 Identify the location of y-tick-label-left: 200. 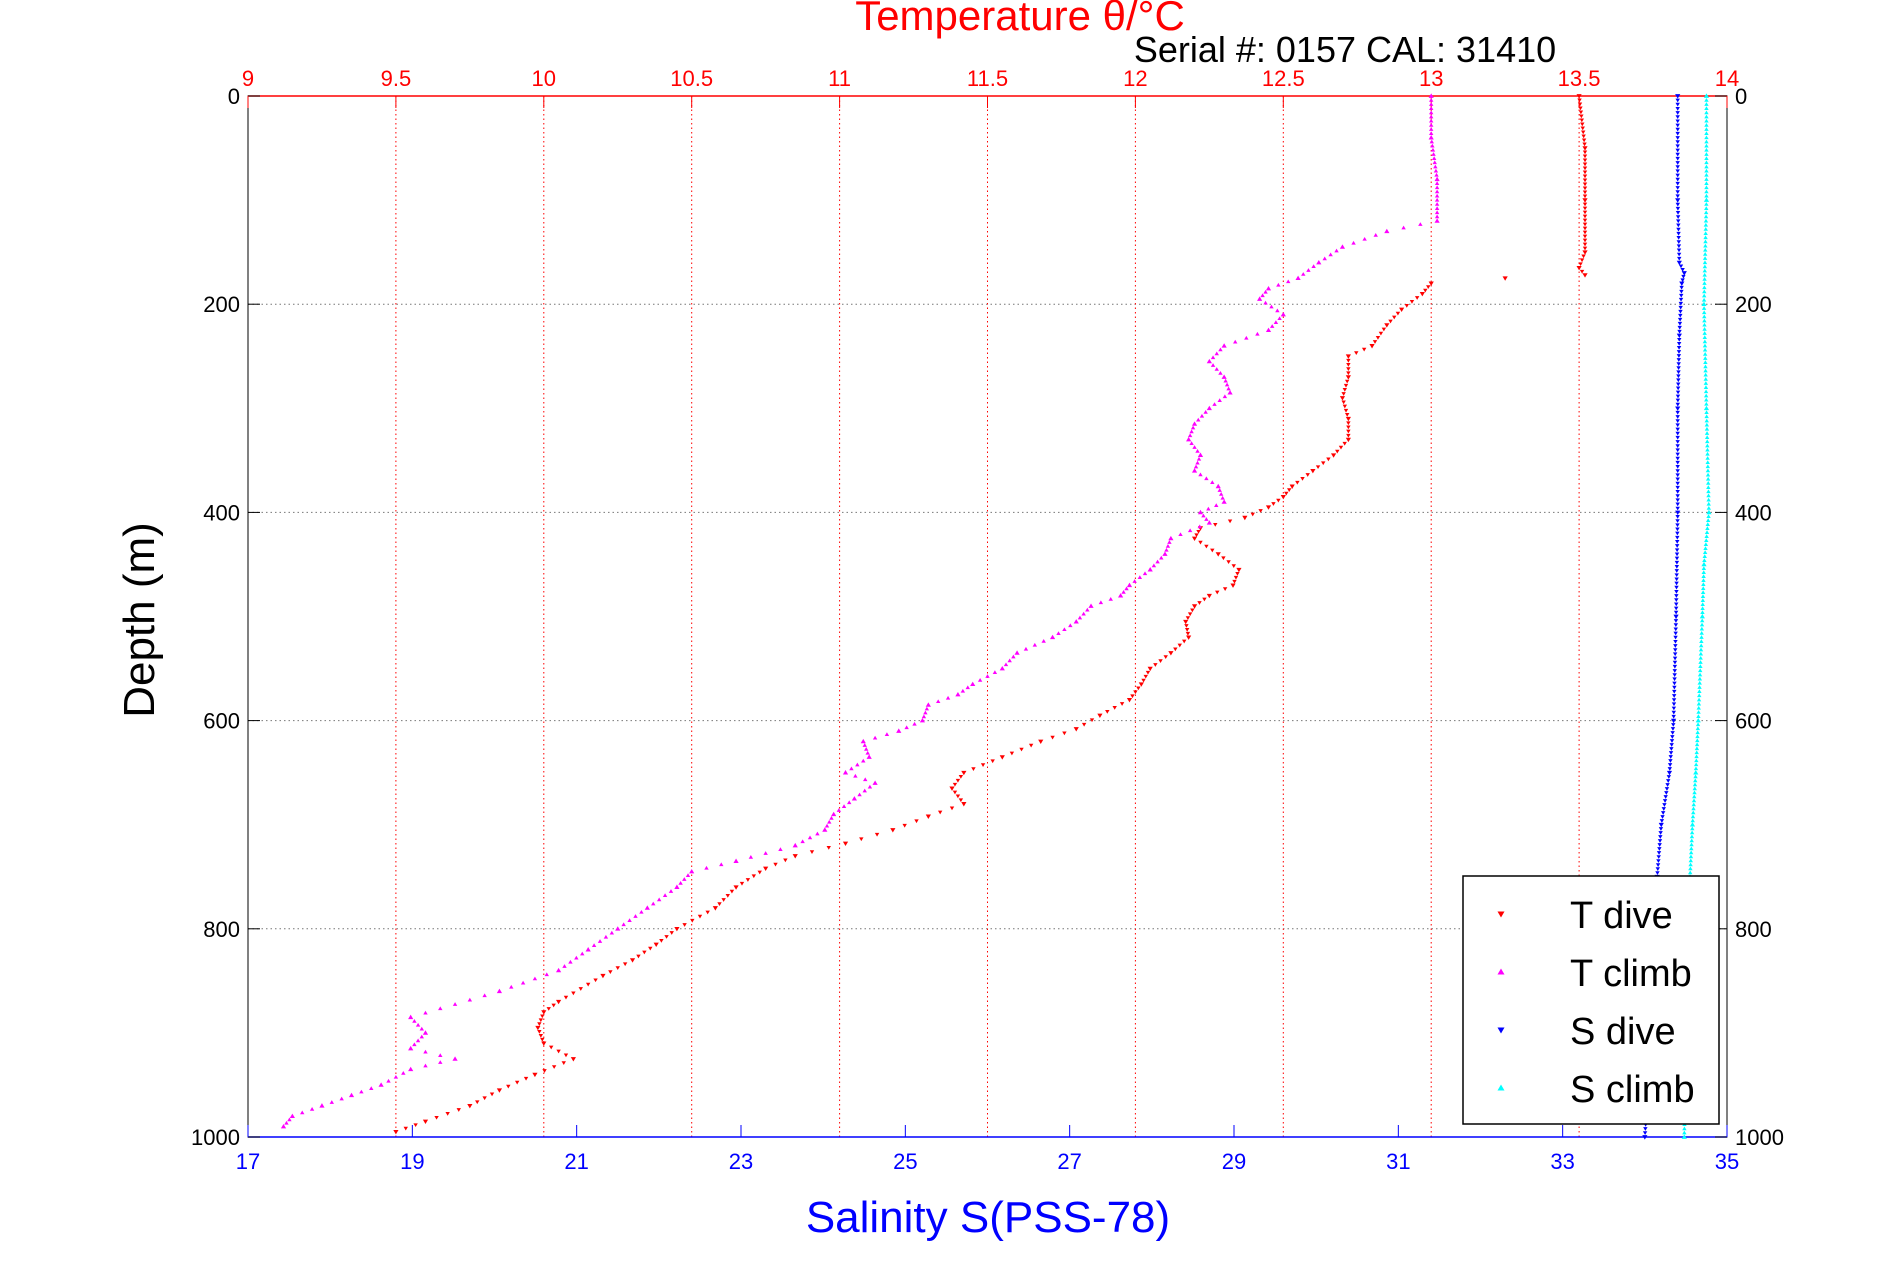
(221, 304).